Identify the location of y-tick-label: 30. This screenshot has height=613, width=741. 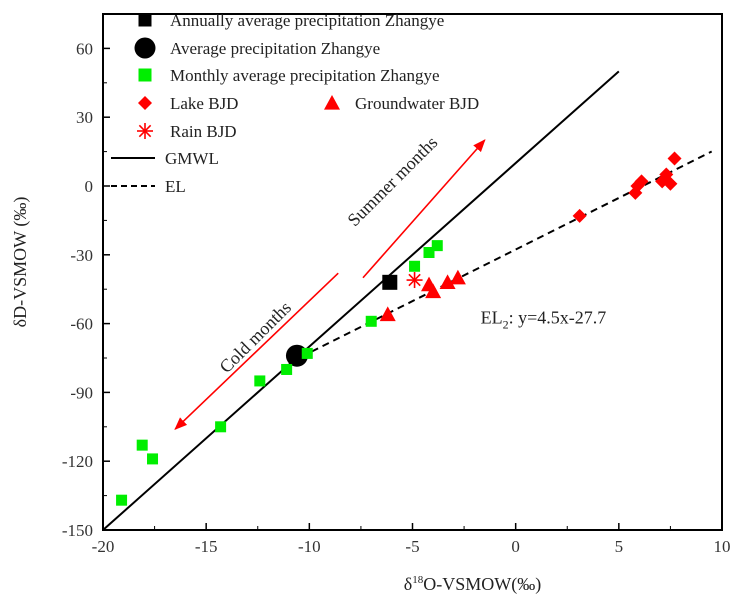
(84, 117).